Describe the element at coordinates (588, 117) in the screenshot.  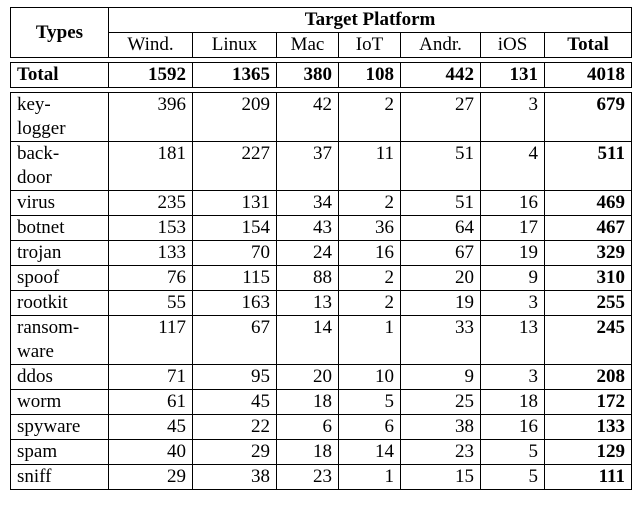
I see `row-total-cell: 679` at that location.